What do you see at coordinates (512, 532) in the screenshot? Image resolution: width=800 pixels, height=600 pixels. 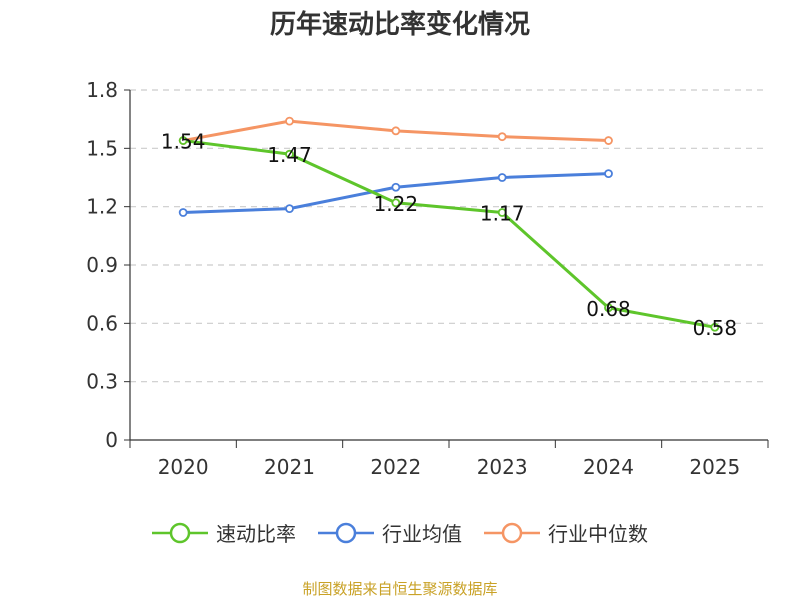 I see `legend-swatch-industry-median` at bounding box center [512, 532].